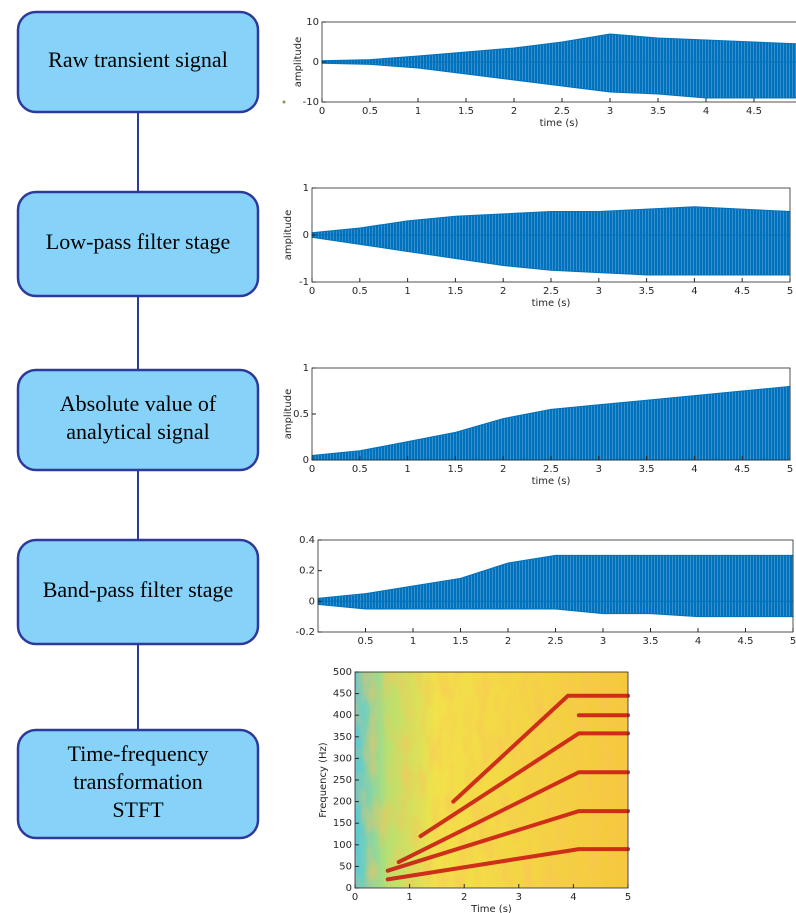  I want to click on y-axis-label: Frequency (Hz), so click(323, 780).